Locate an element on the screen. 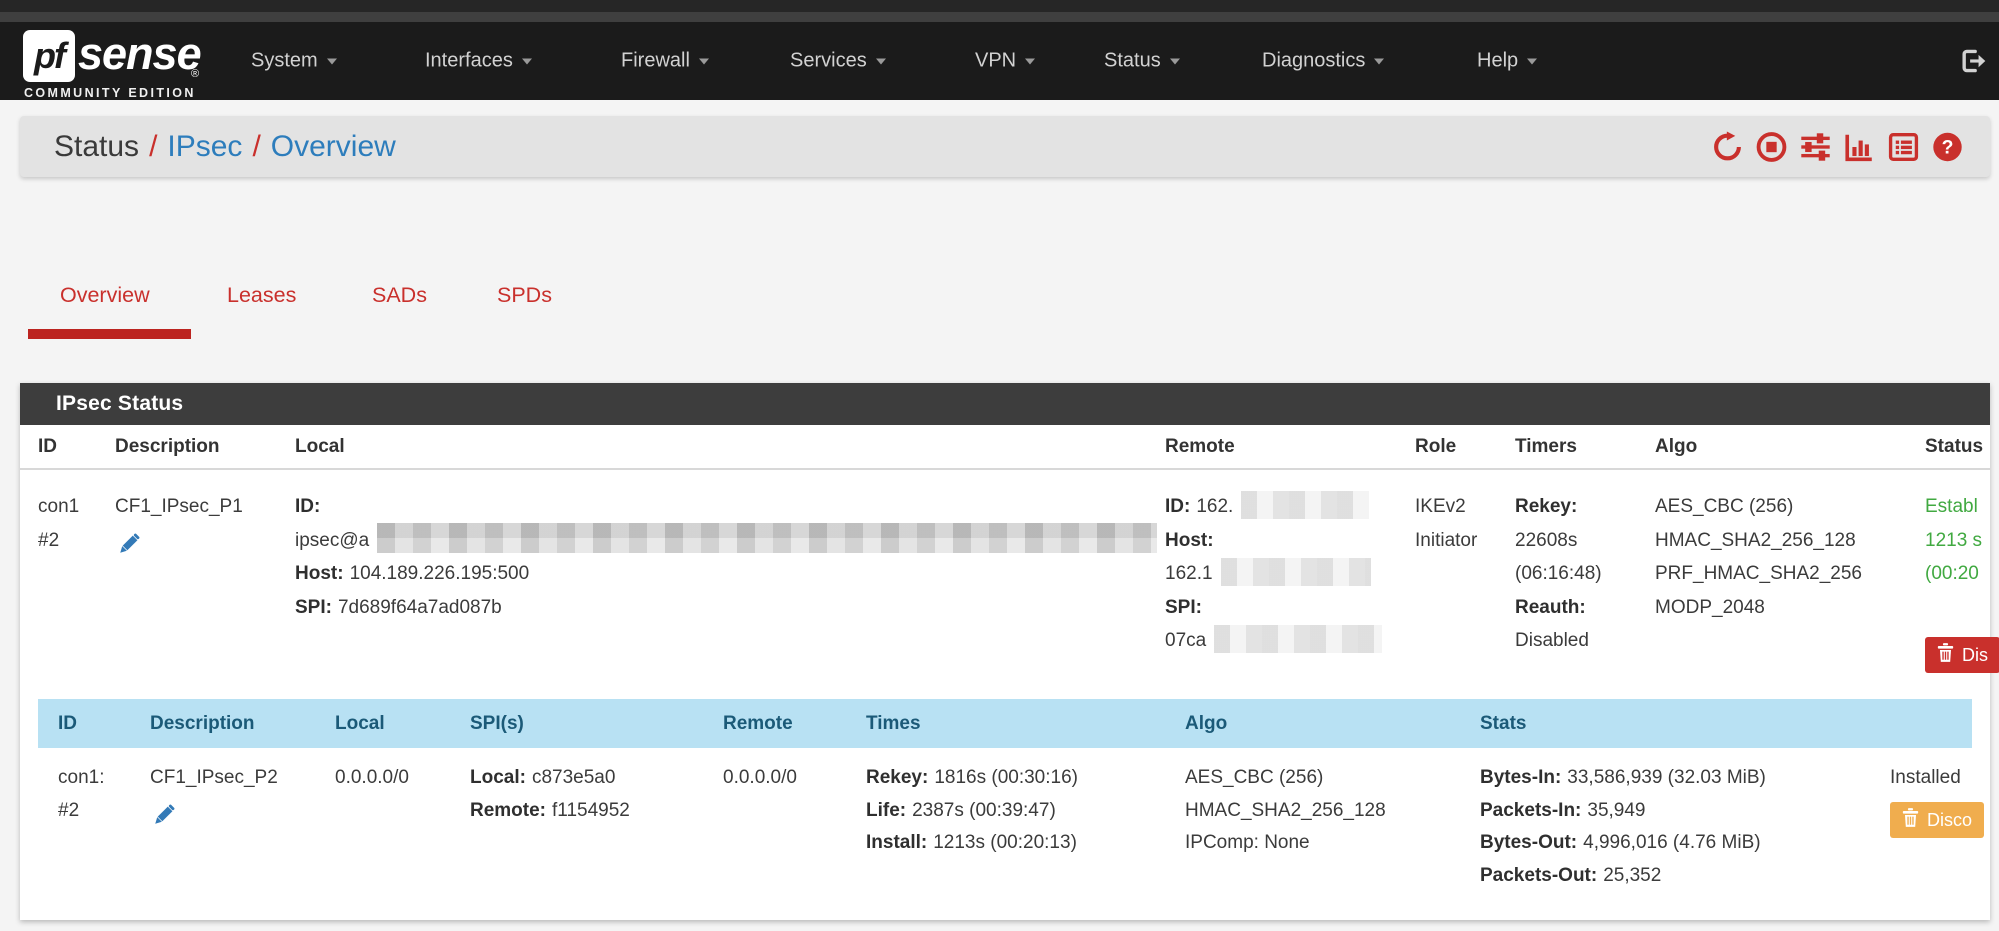  page-toolbar: ? is located at coordinates (1837, 146).